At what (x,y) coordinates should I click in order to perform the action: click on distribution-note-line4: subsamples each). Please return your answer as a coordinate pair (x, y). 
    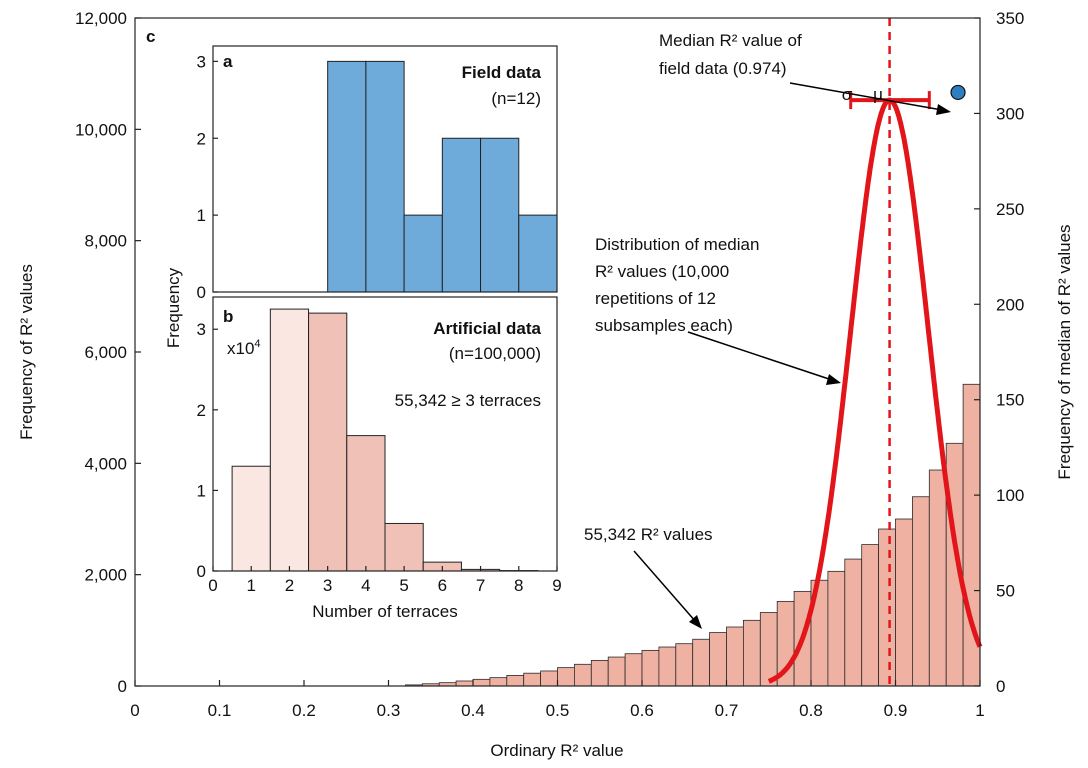
    Looking at the image, I should click on (664, 325).